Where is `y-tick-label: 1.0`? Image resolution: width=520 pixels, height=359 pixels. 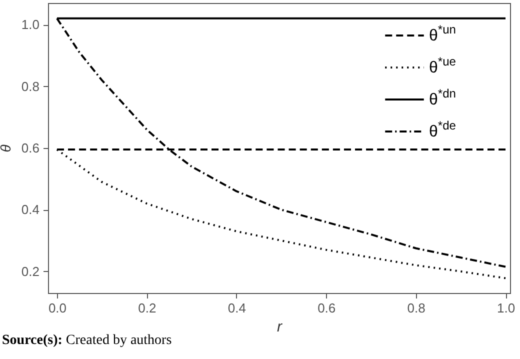
y-tick-label: 1.0 is located at coordinates (30, 24).